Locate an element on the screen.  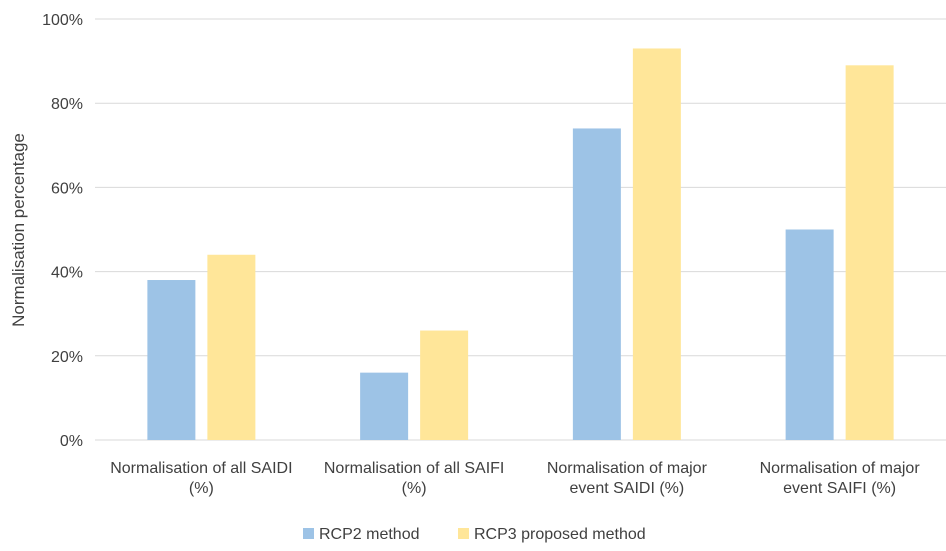
x-category-label: Normalisation of major event SAIDI (%) is located at coordinates (627, 478).